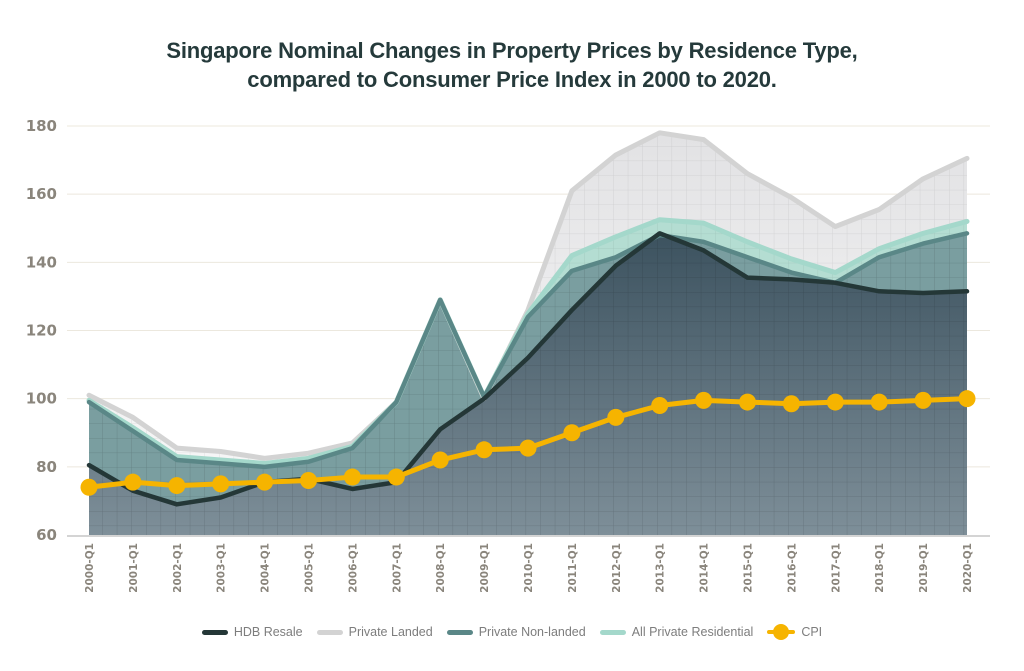 This screenshot has width=1024, height=671. I want to click on x-tick-label: 2015-Q1, so click(749, 568).